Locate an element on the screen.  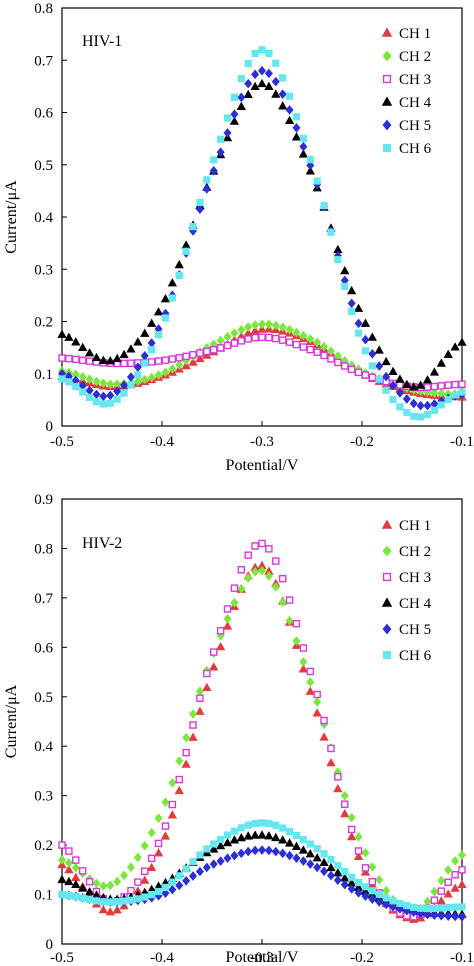
legend: CH 1 CH 2 CH 3 CH 4 CH 5 CH 6 is located at coordinates (406, 591).